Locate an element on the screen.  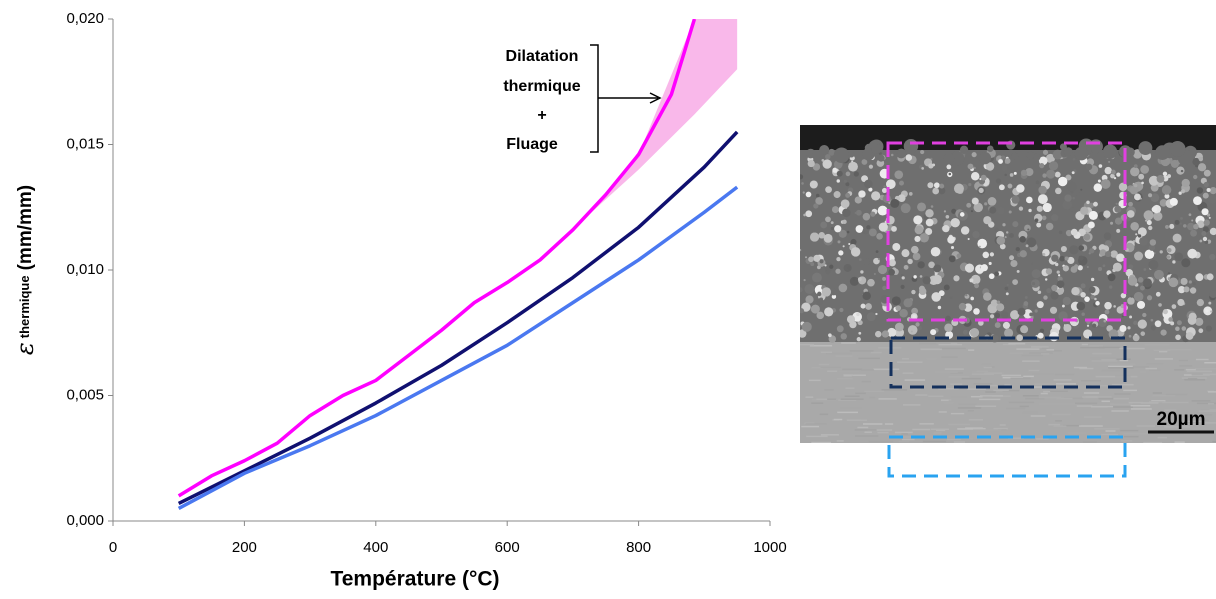
y-tick-label: 0,010 is located at coordinates (85, 269).